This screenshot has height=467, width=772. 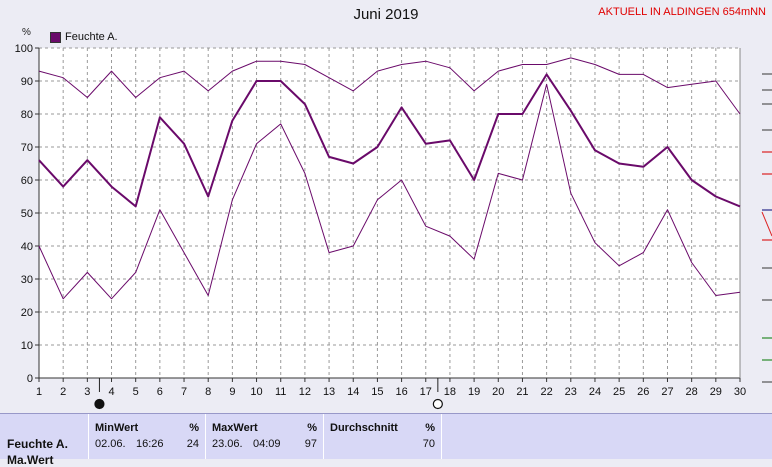 I want to click on x-tick-label: 25, so click(x=619, y=392).